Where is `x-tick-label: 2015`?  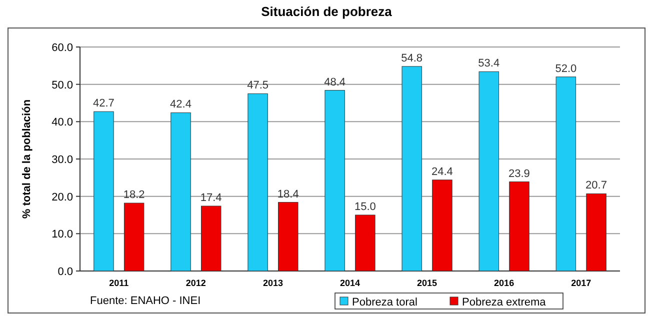 x-tick-label: 2015 is located at coordinates (427, 283).